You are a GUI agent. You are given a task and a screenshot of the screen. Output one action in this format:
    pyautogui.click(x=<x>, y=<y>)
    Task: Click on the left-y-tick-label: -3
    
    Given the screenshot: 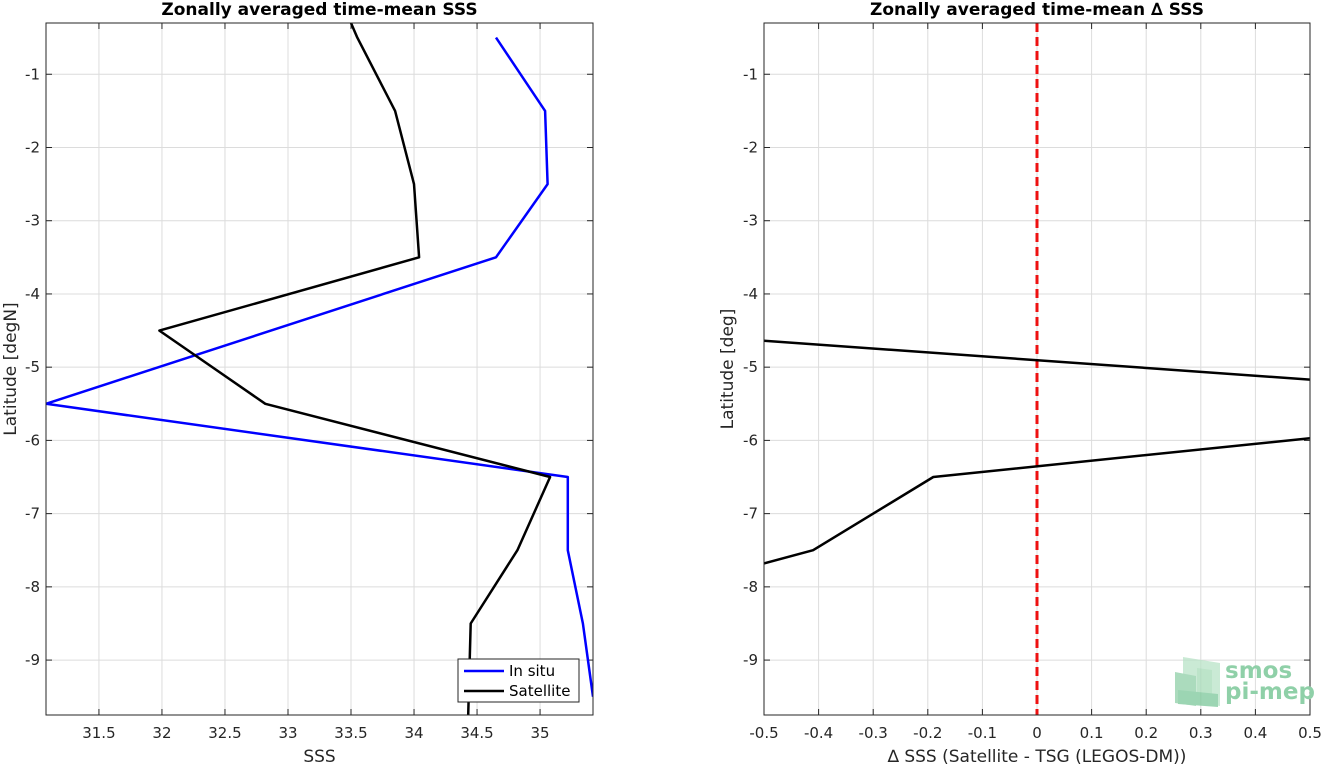 What is the action you would take?
    pyautogui.click(x=32, y=221)
    